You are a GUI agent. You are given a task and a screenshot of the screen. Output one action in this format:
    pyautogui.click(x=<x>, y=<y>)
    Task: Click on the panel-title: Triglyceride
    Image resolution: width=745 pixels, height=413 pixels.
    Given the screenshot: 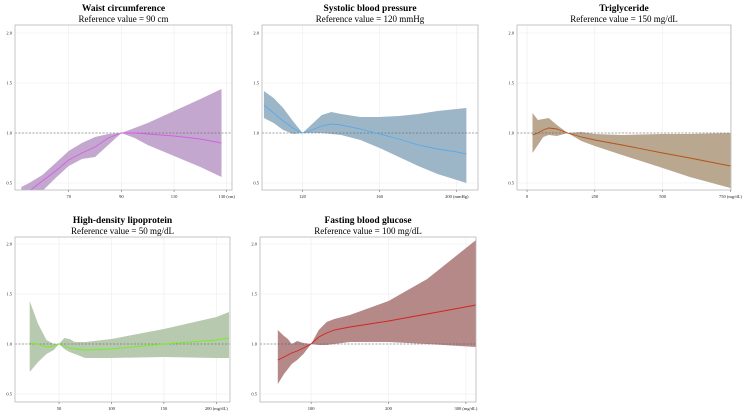 What is the action you would take?
    pyautogui.click(x=623, y=9)
    